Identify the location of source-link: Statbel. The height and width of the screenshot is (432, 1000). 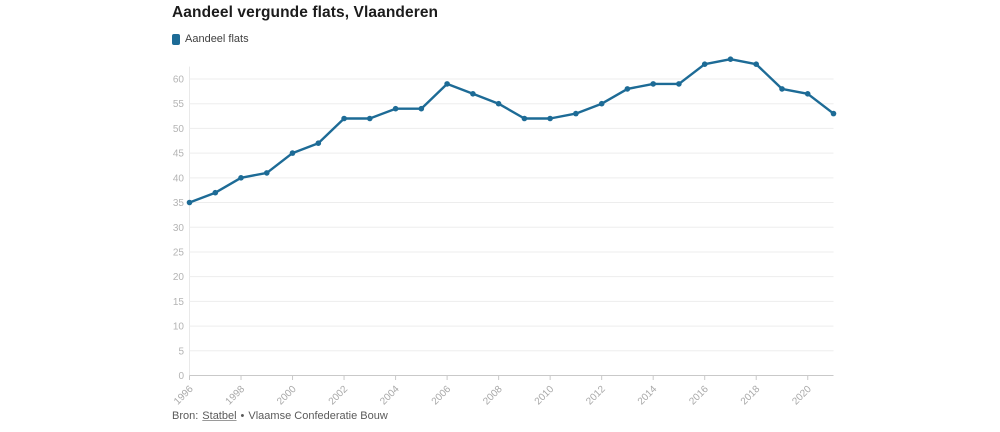
(219, 416).